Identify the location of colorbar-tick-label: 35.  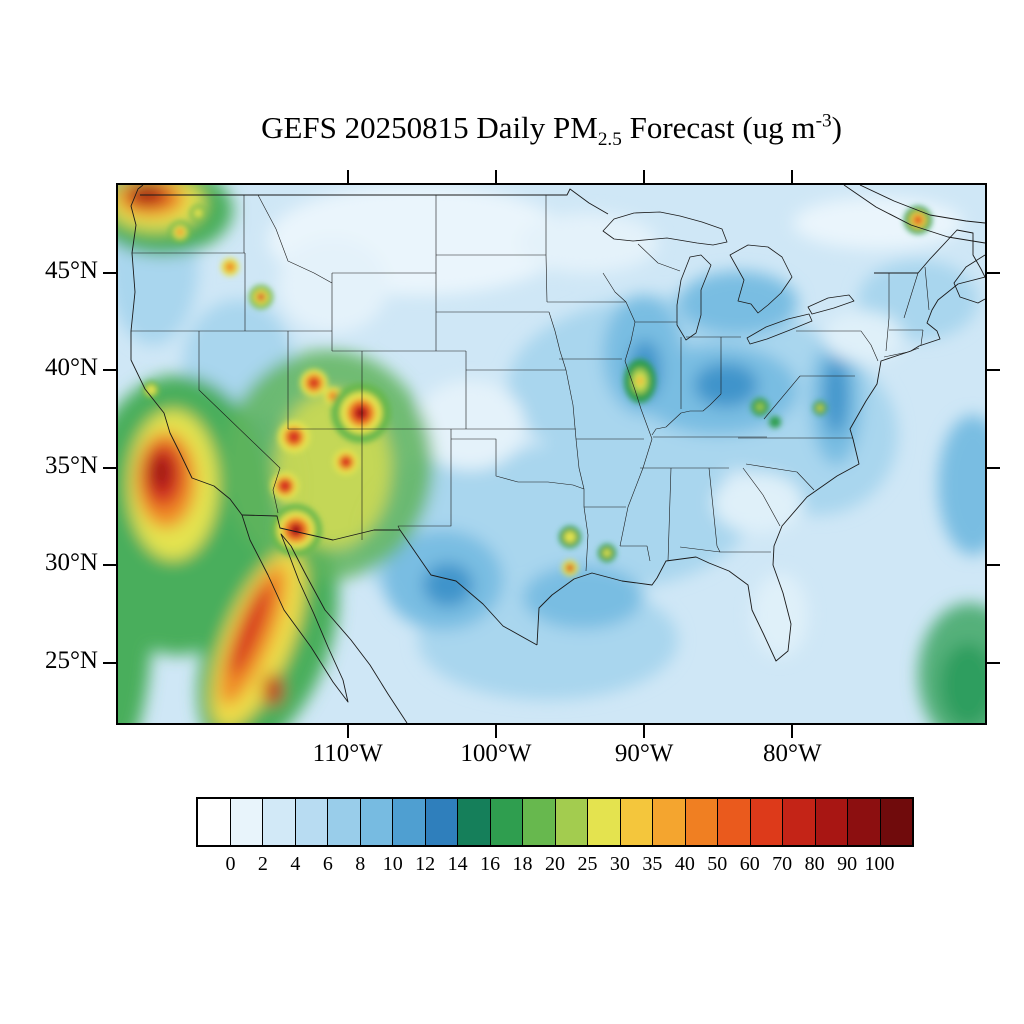
(652, 864).